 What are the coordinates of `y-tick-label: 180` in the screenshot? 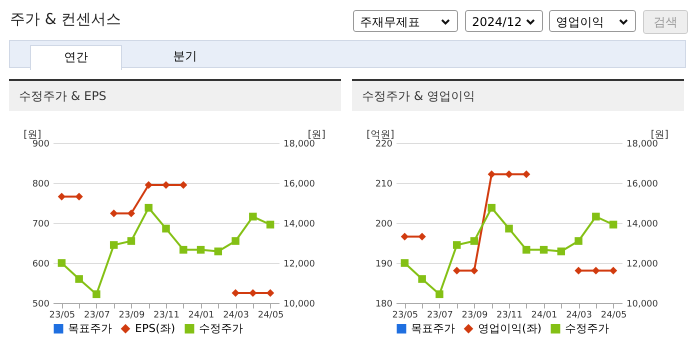 It's located at (384, 305).